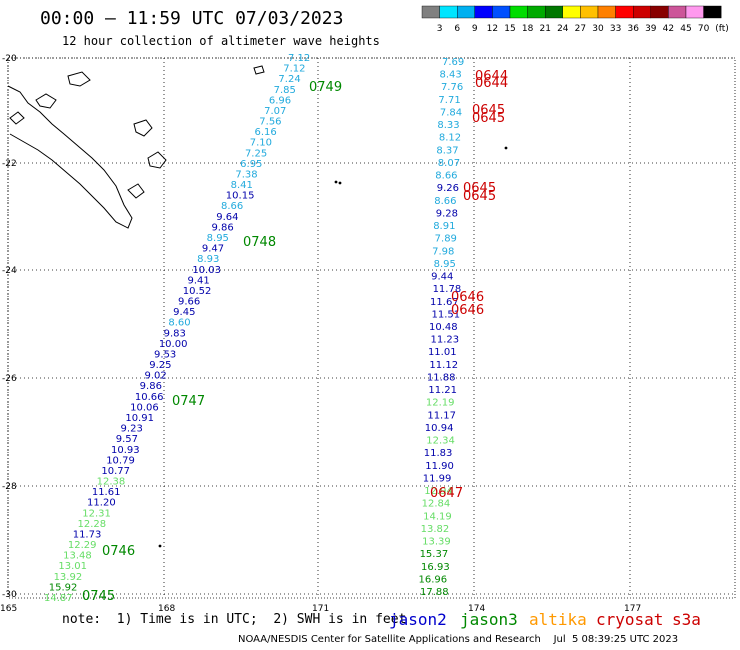  I want to click on legend-jason3: jason3, so click(489, 619).